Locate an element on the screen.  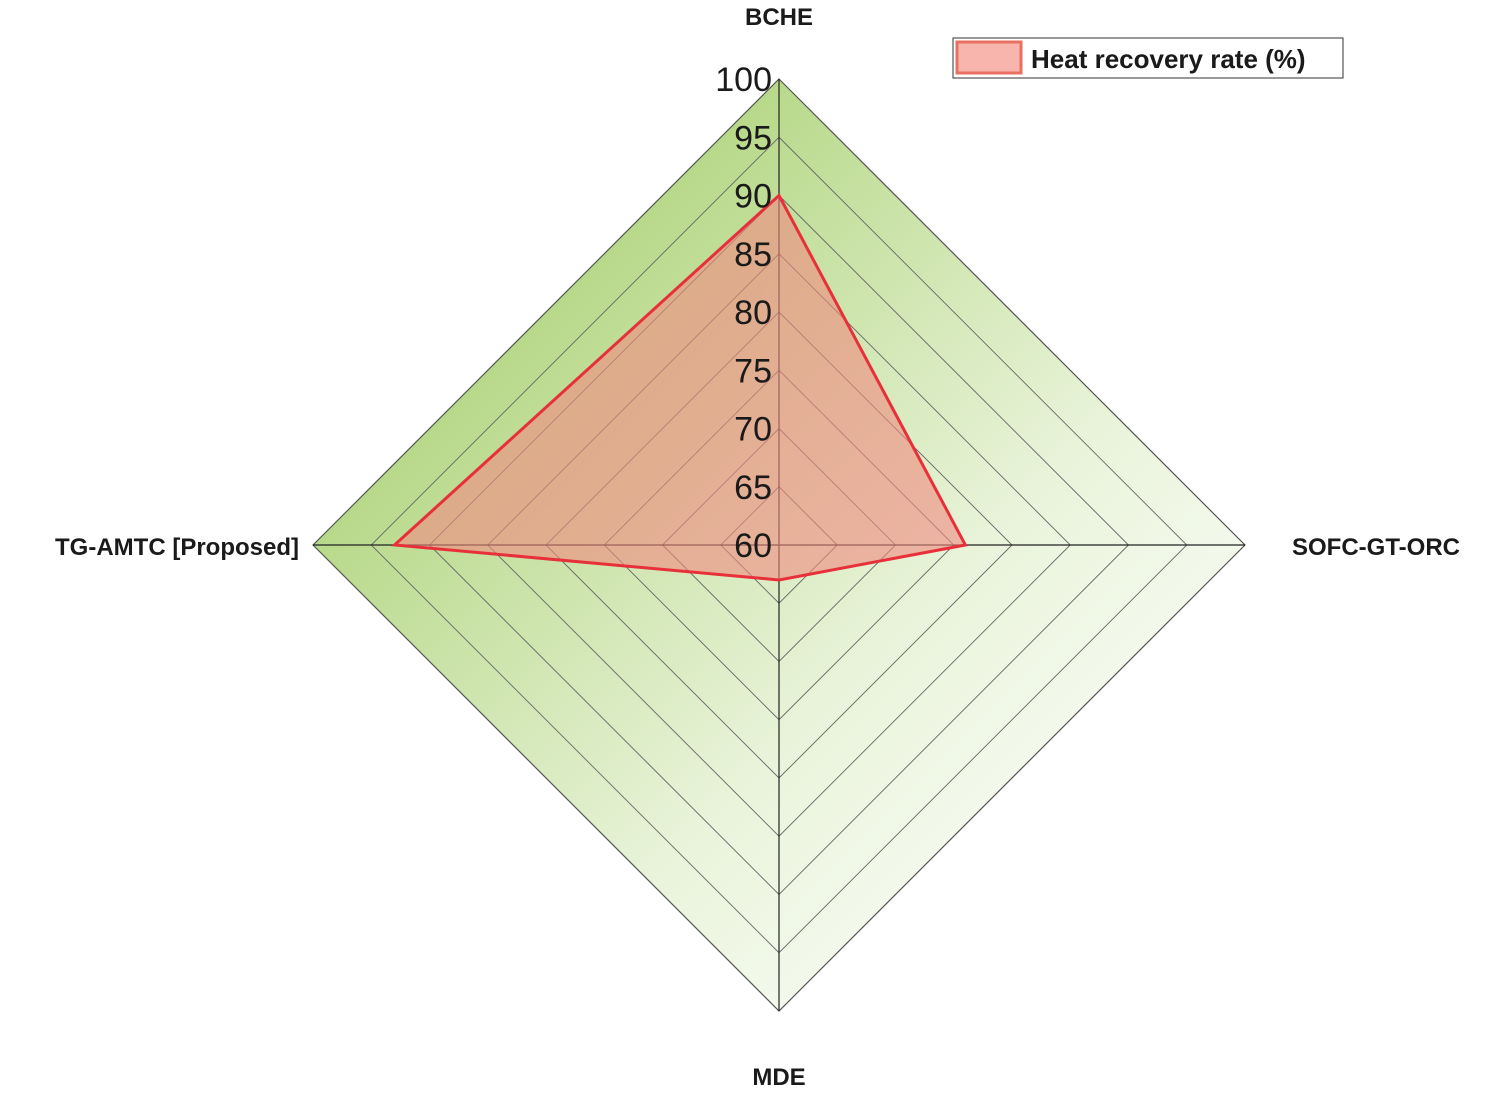
tick-labels: 60 65 70 75 80 85 90 95 100 is located at coordinates (743, 313).